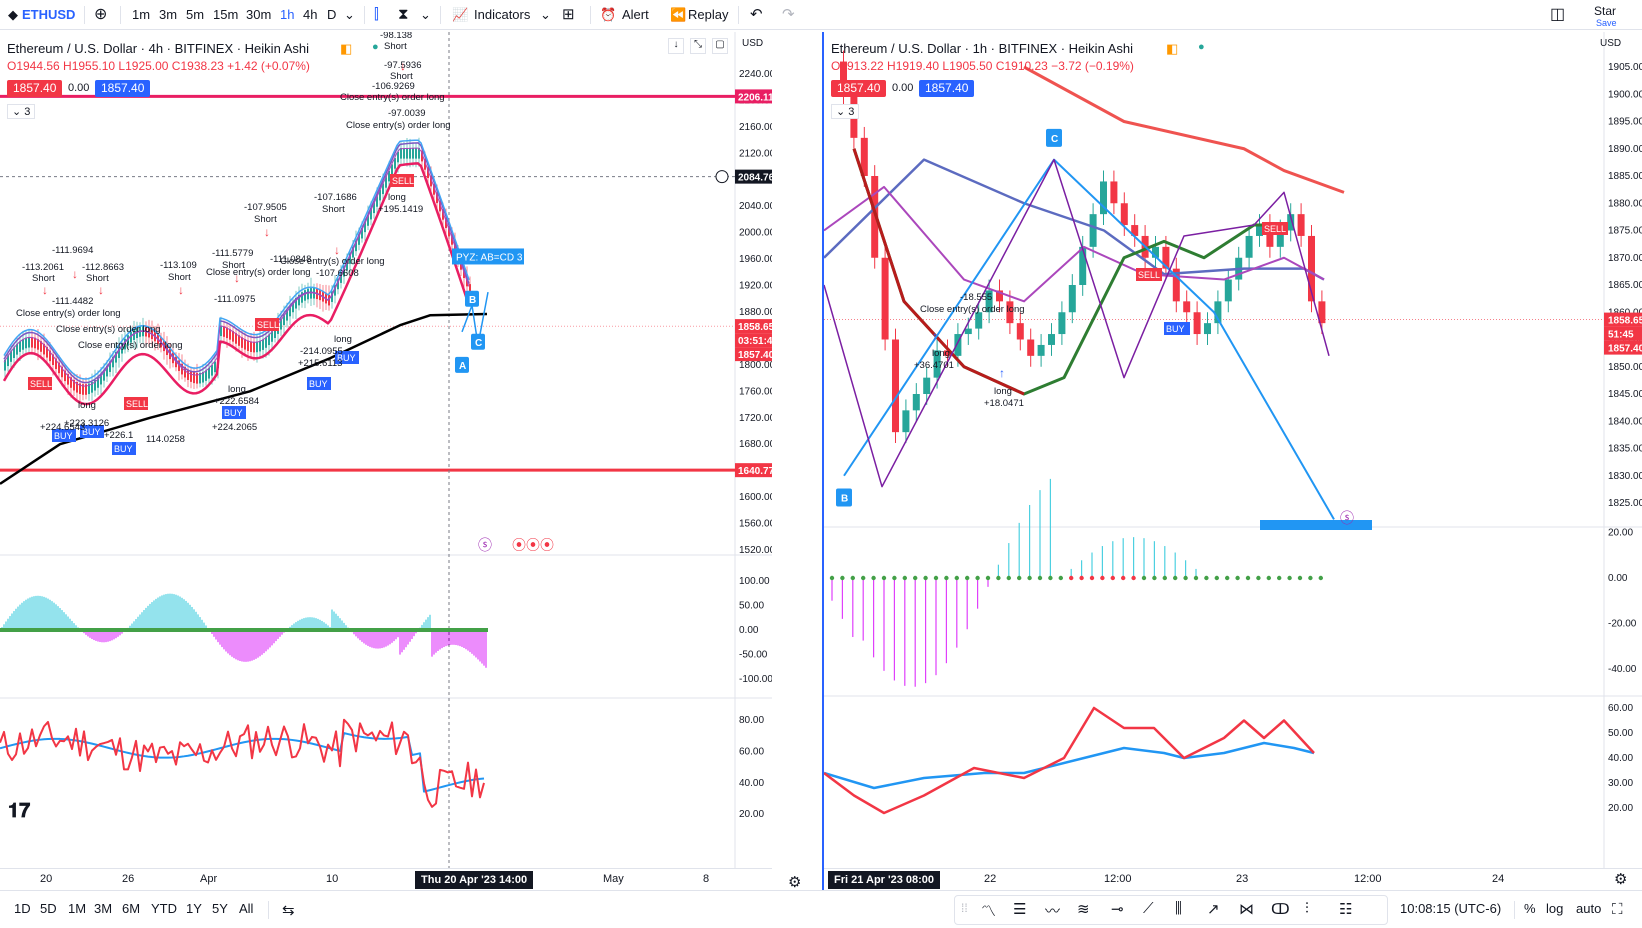  I want to click on left-economic-events-icon: ⦿⦿⦿, so click(533, 545).